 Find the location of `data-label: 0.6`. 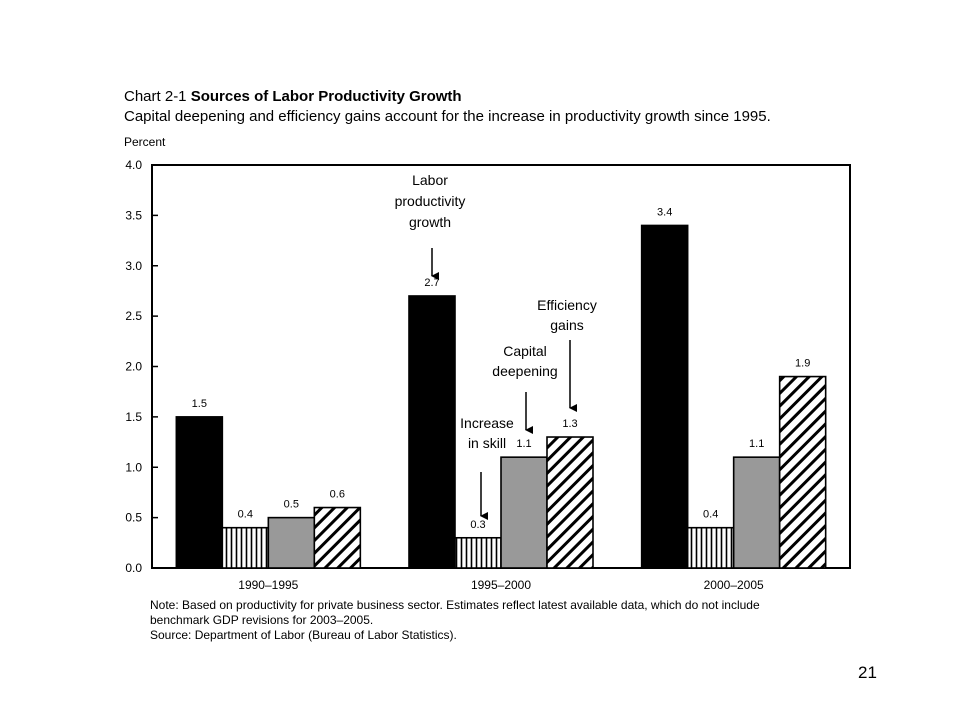

data-label: 0.6 is located at coordinates (337, 495).